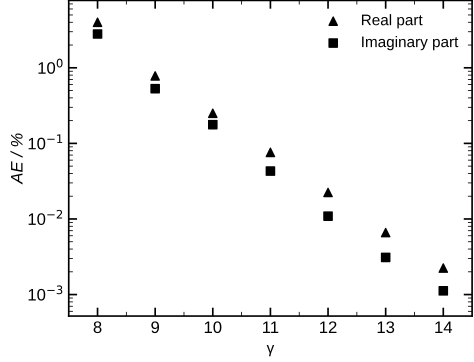 The width and height of the screenshot is (474, 362). I want to click on y-tick-label: 10$^{−1}$, so click(45, 142).